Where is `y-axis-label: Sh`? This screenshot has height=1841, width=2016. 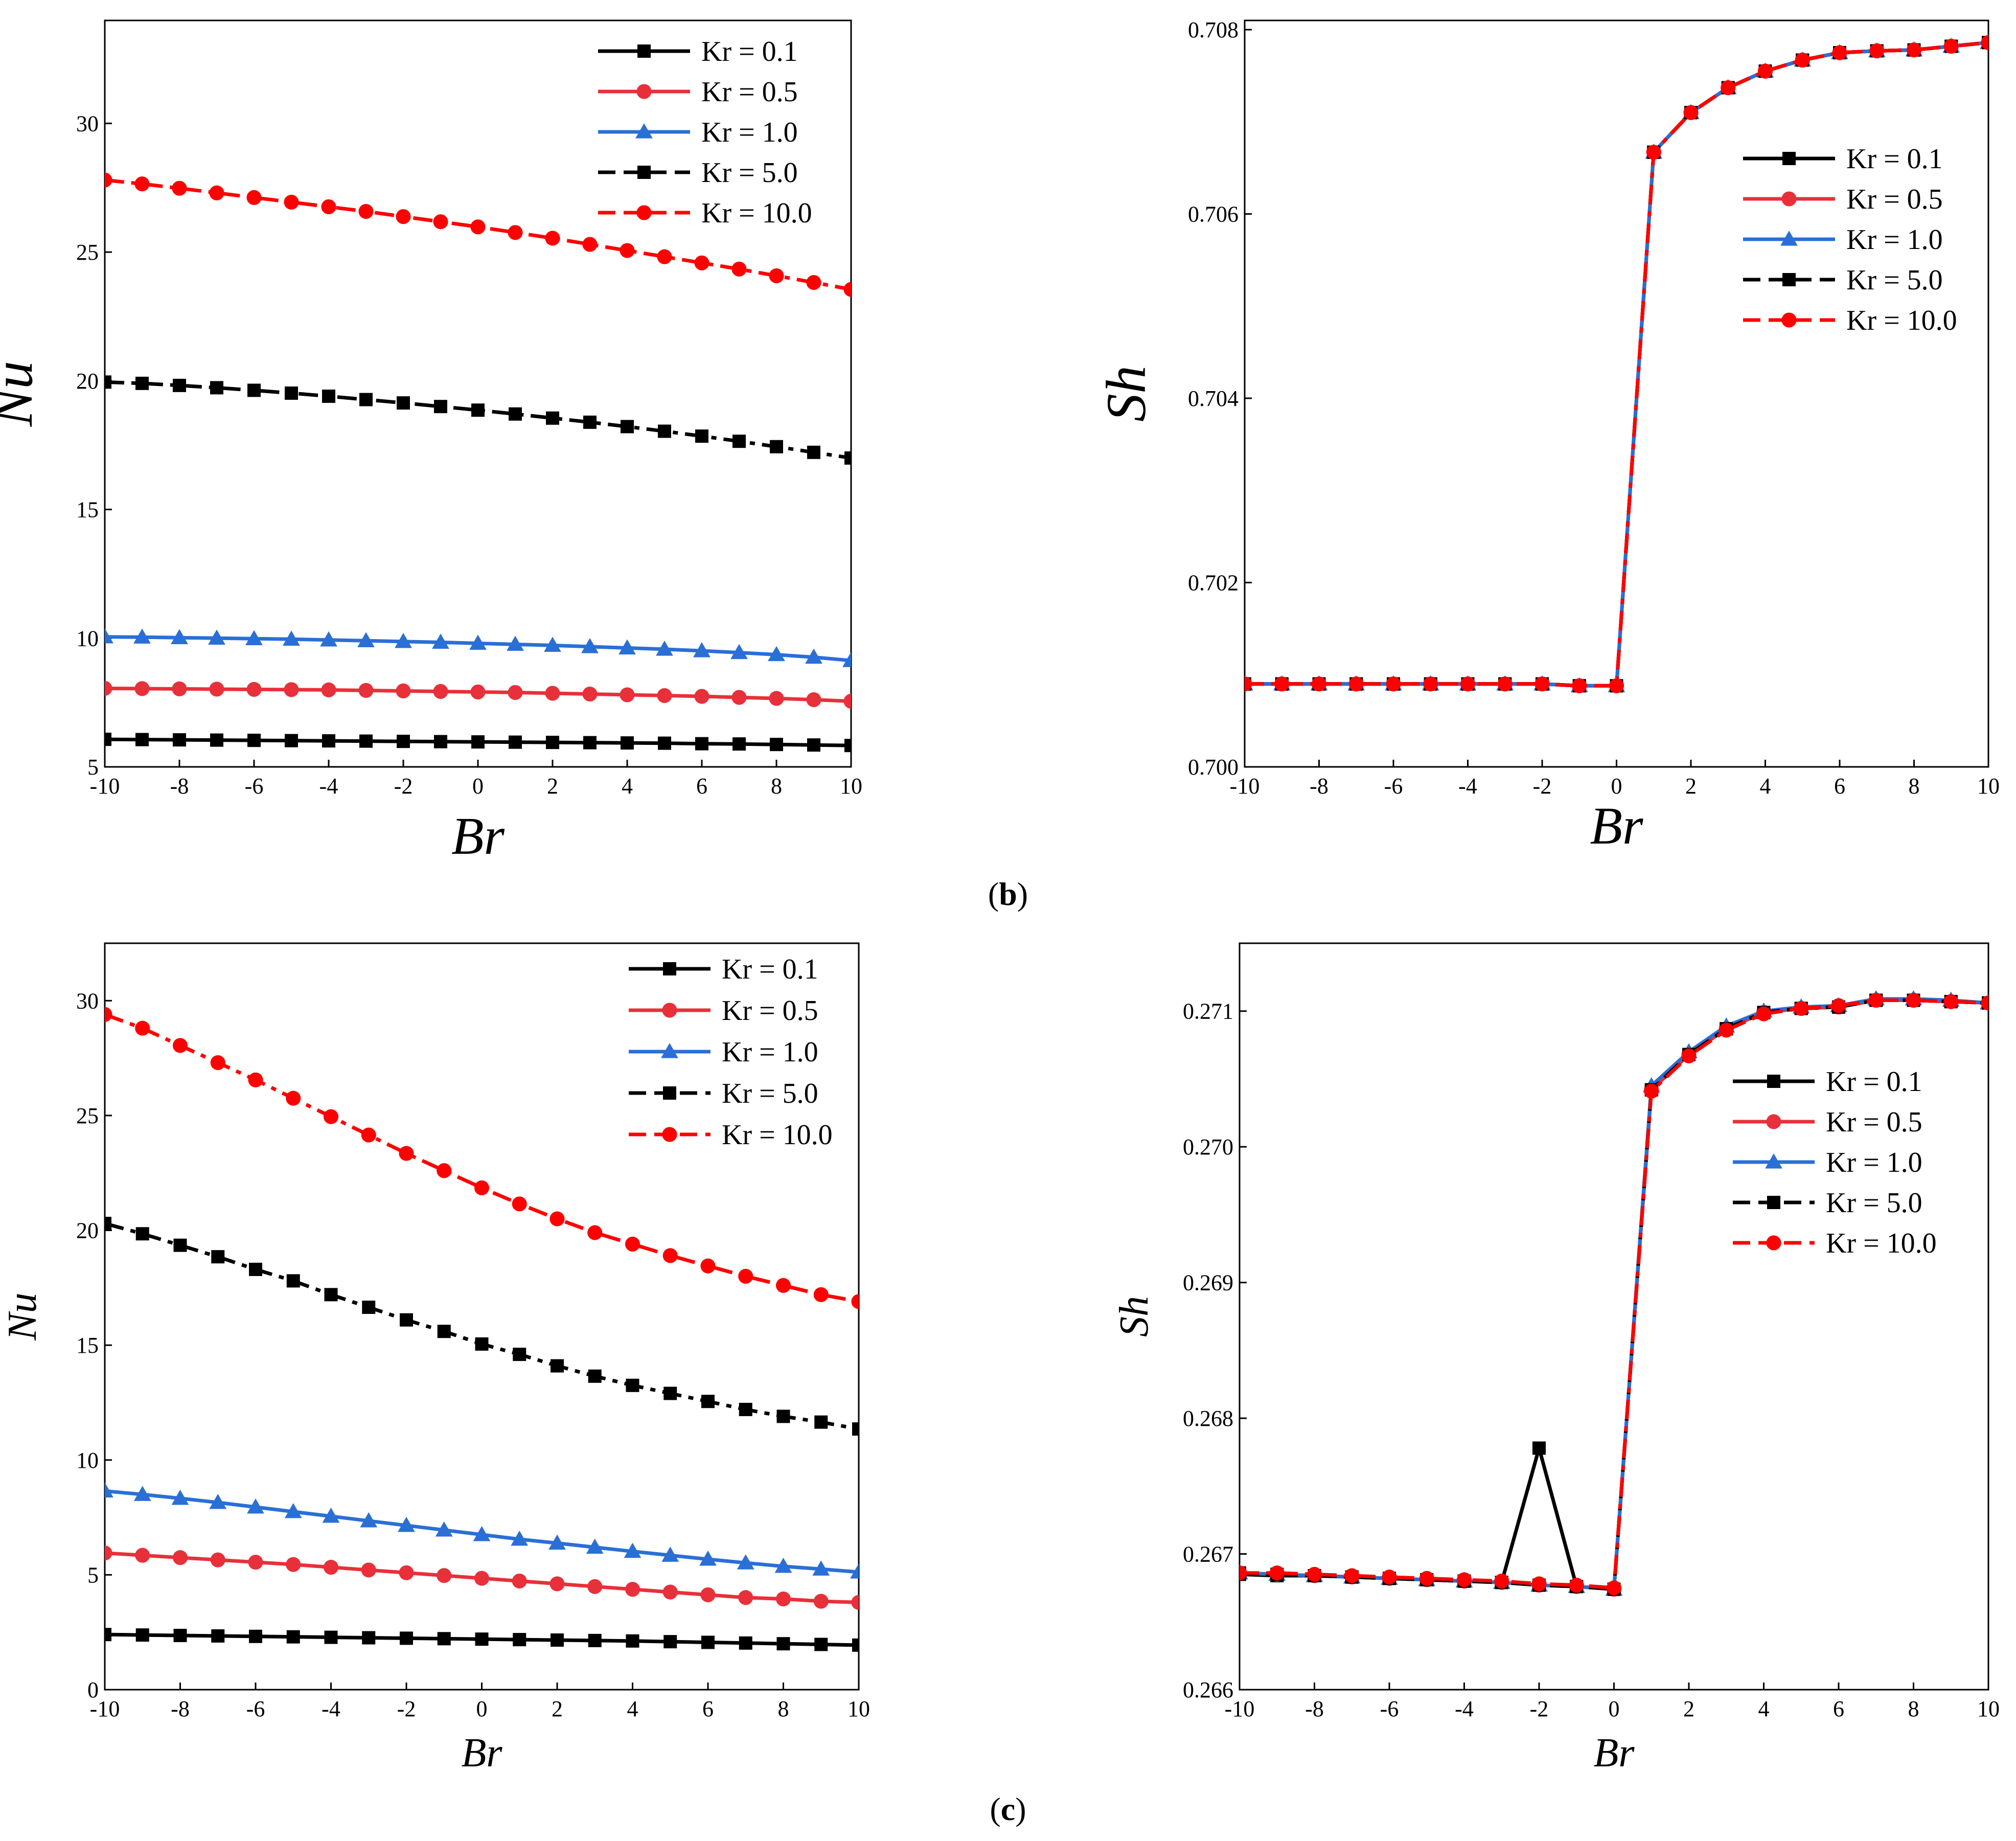 y-axis-label: Sh is located at coordinates (1134, 1316).